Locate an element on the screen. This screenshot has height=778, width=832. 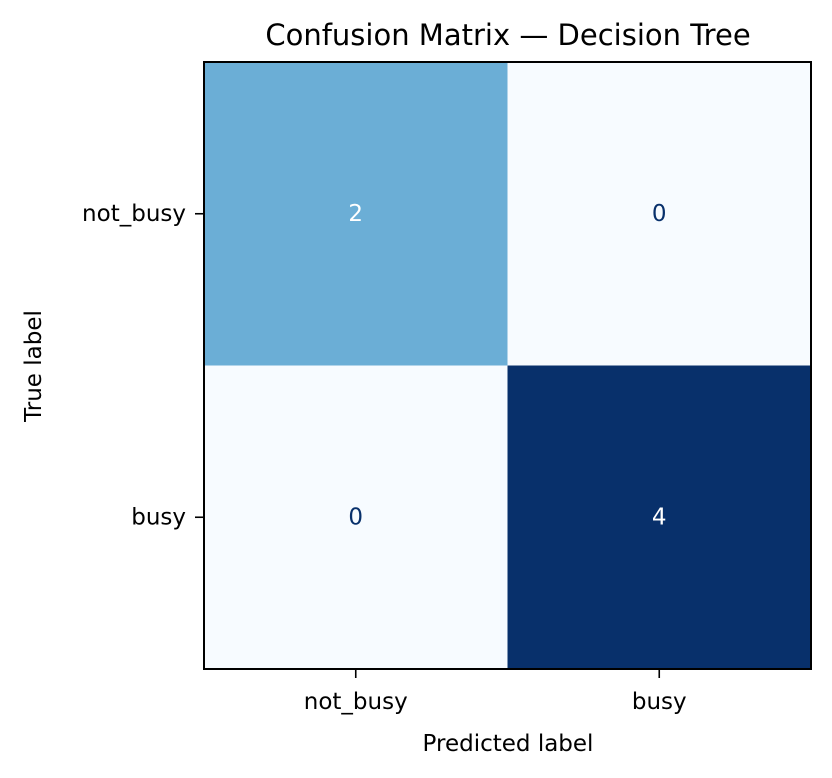
matrix-cell-busy-not_busy is located at coordinates (356, 517).